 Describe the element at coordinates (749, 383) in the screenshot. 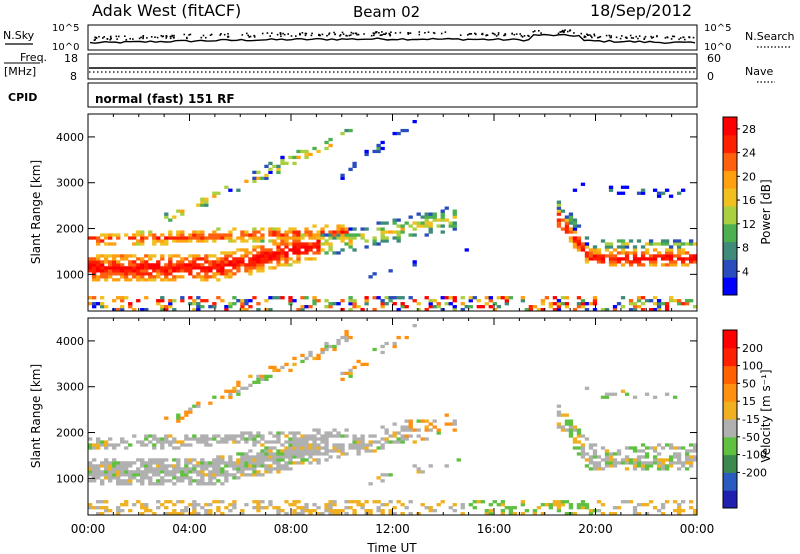

I see `colorbar-tick-label: 50` at that location.